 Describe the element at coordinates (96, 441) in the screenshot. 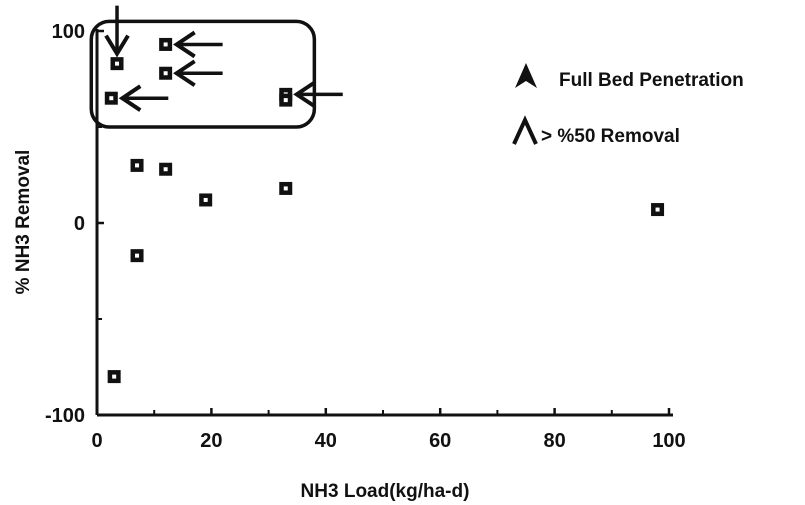

I see `x-tick-label: 0` at that location.